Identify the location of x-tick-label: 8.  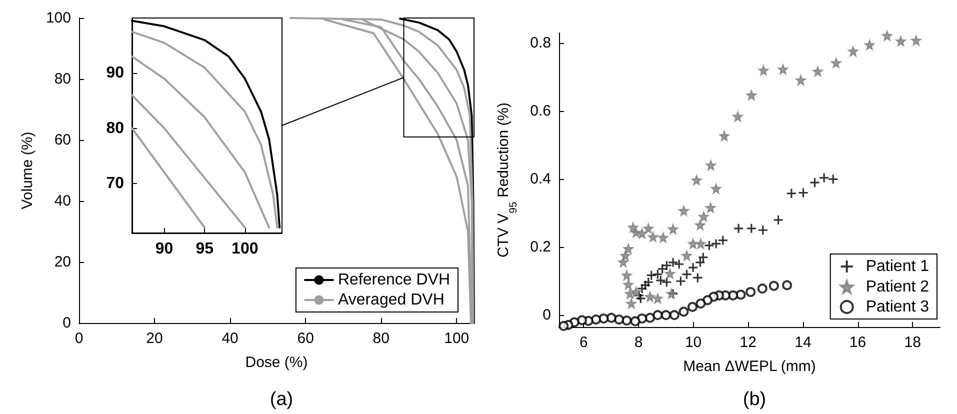
(638, 342).